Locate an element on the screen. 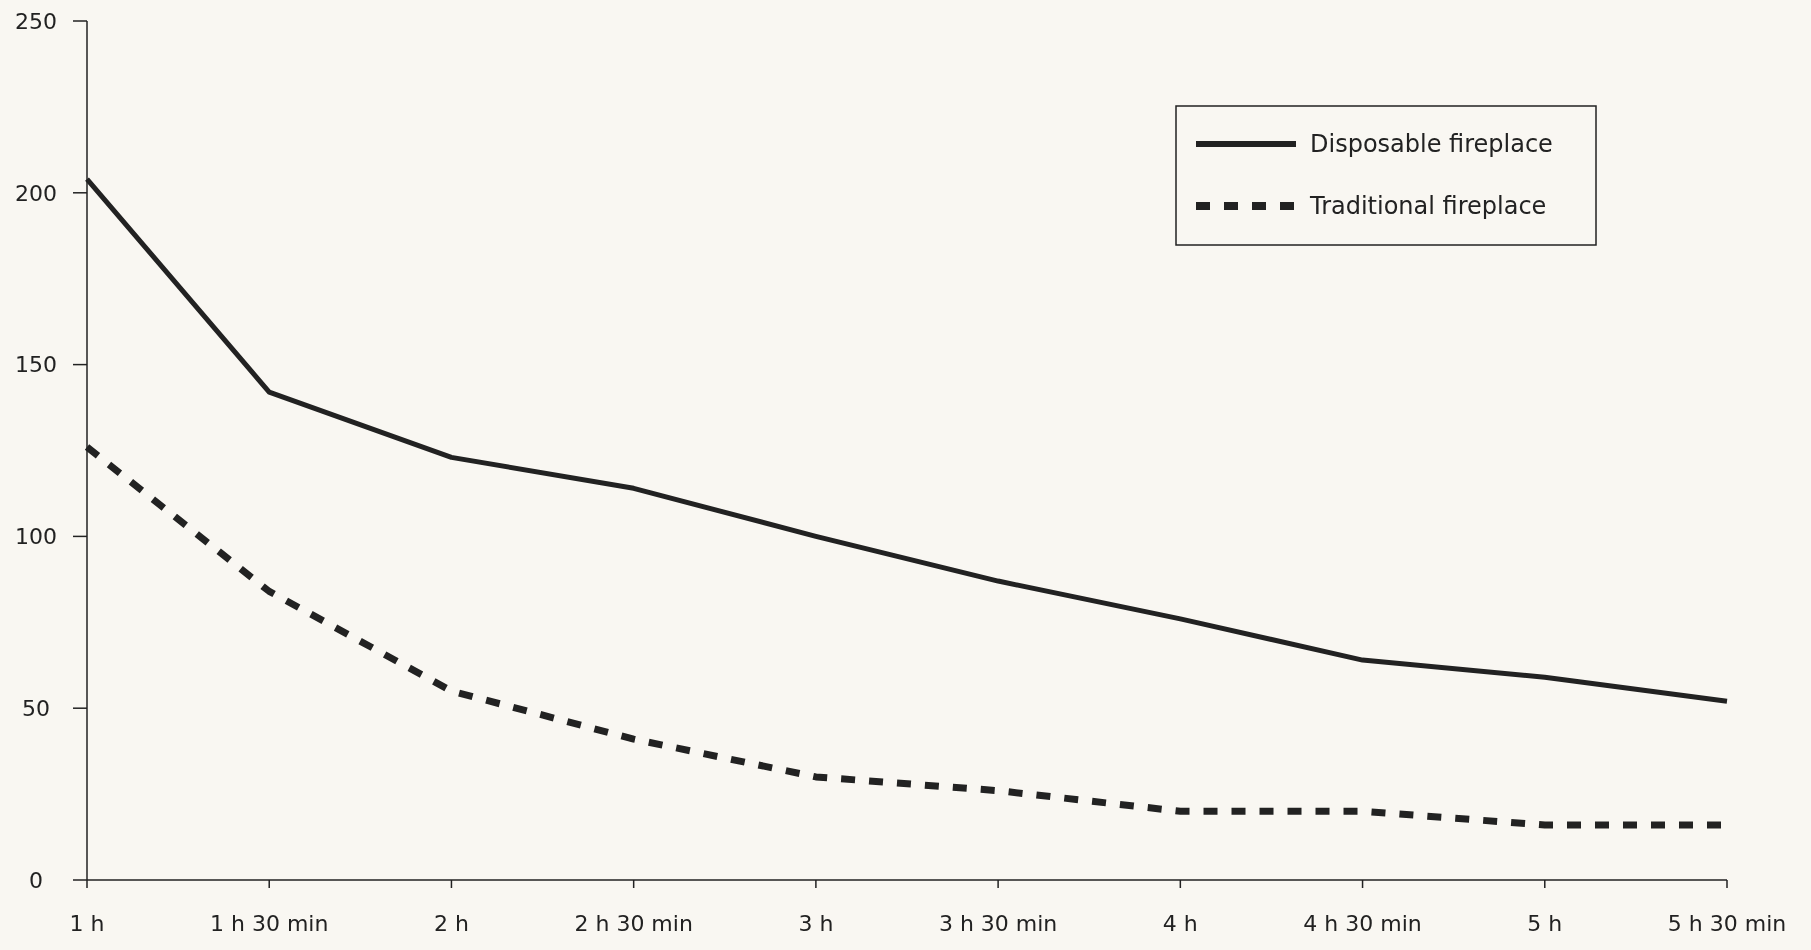 The image size is (1811, 950). y-tick-label: 0 is located at coordinates (36, 880).